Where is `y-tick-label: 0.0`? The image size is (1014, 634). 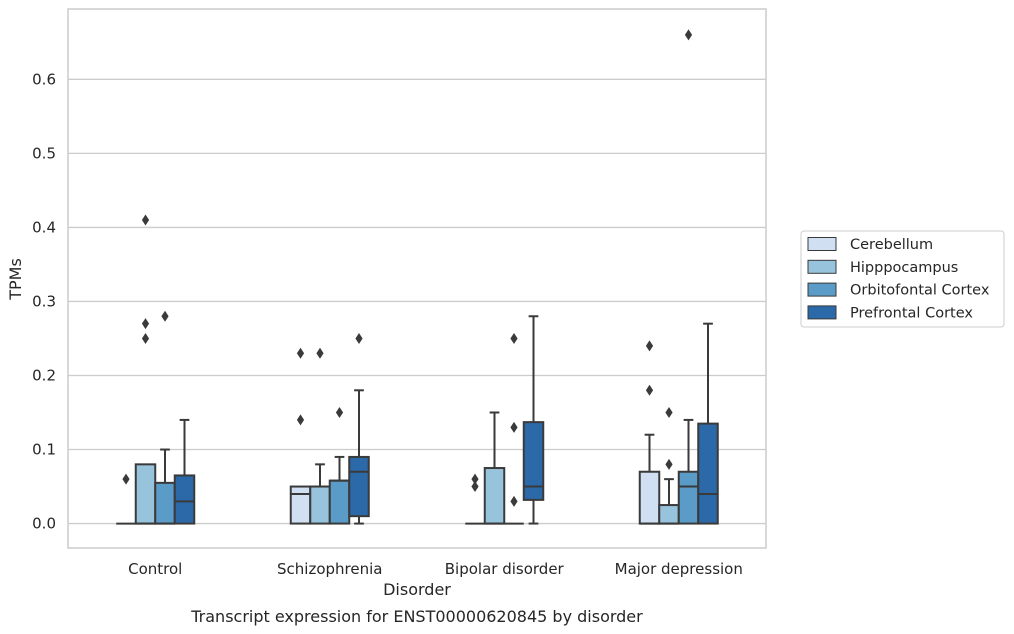
y-tick-label: 0.0 is located at coordinates (44, 524).